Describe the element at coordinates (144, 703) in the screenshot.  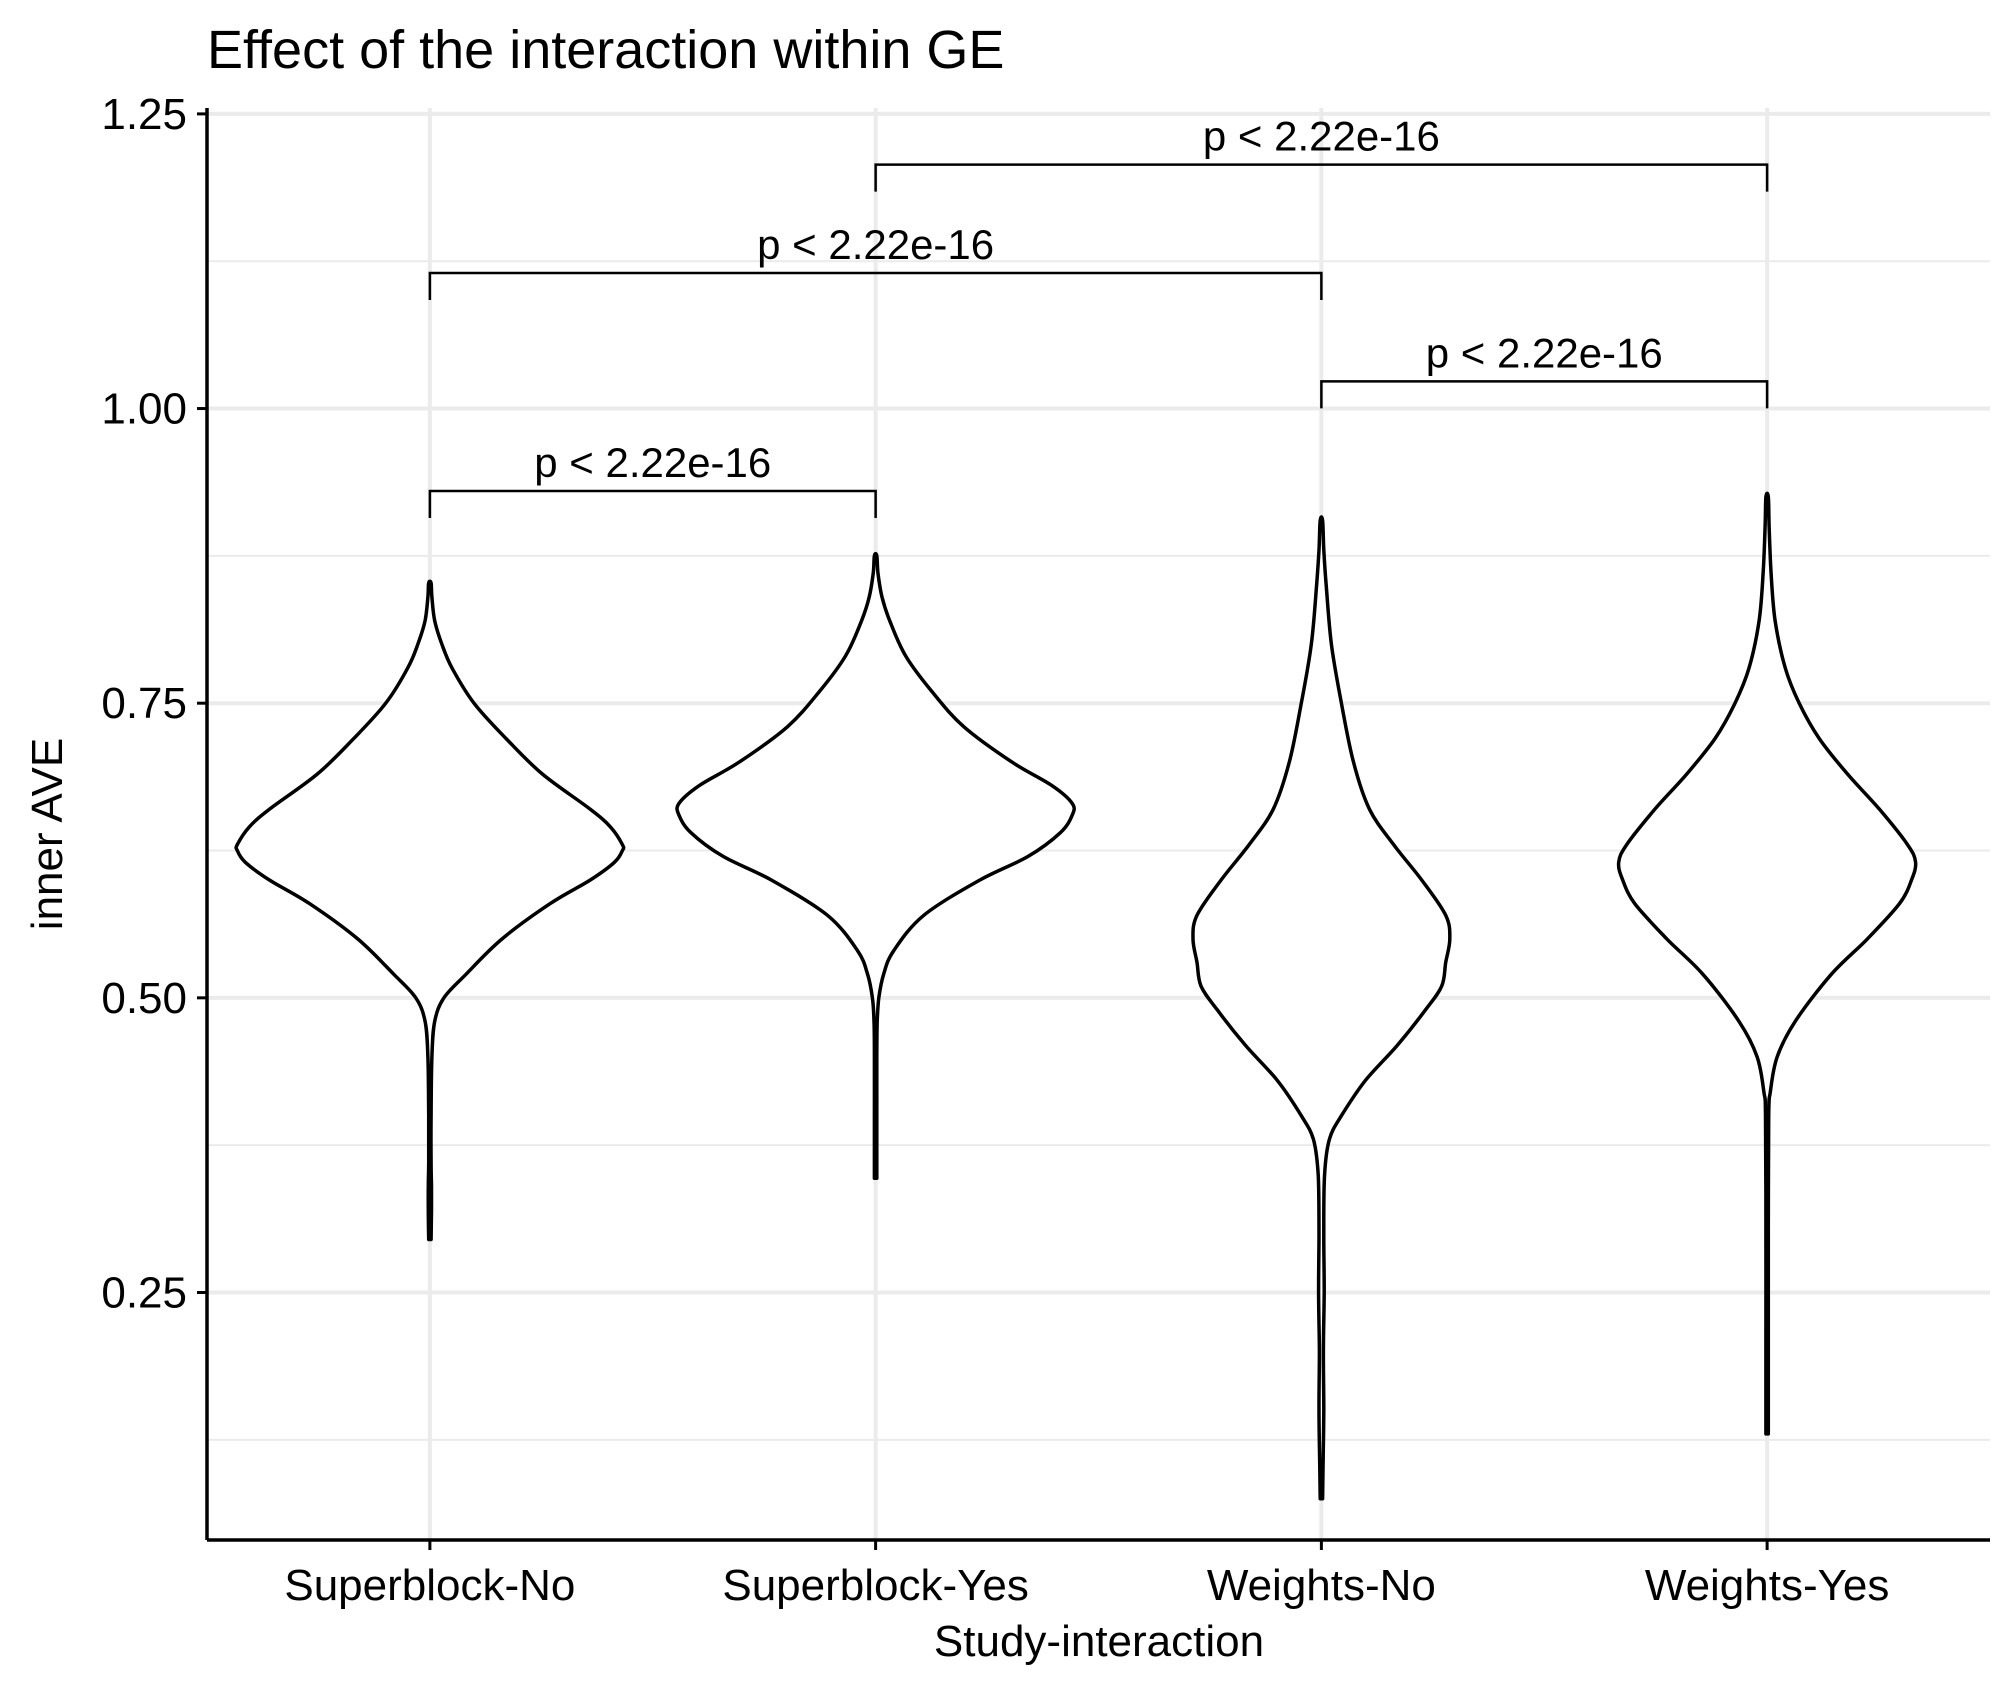
I see `y-tick-label: 0.75` at that location.